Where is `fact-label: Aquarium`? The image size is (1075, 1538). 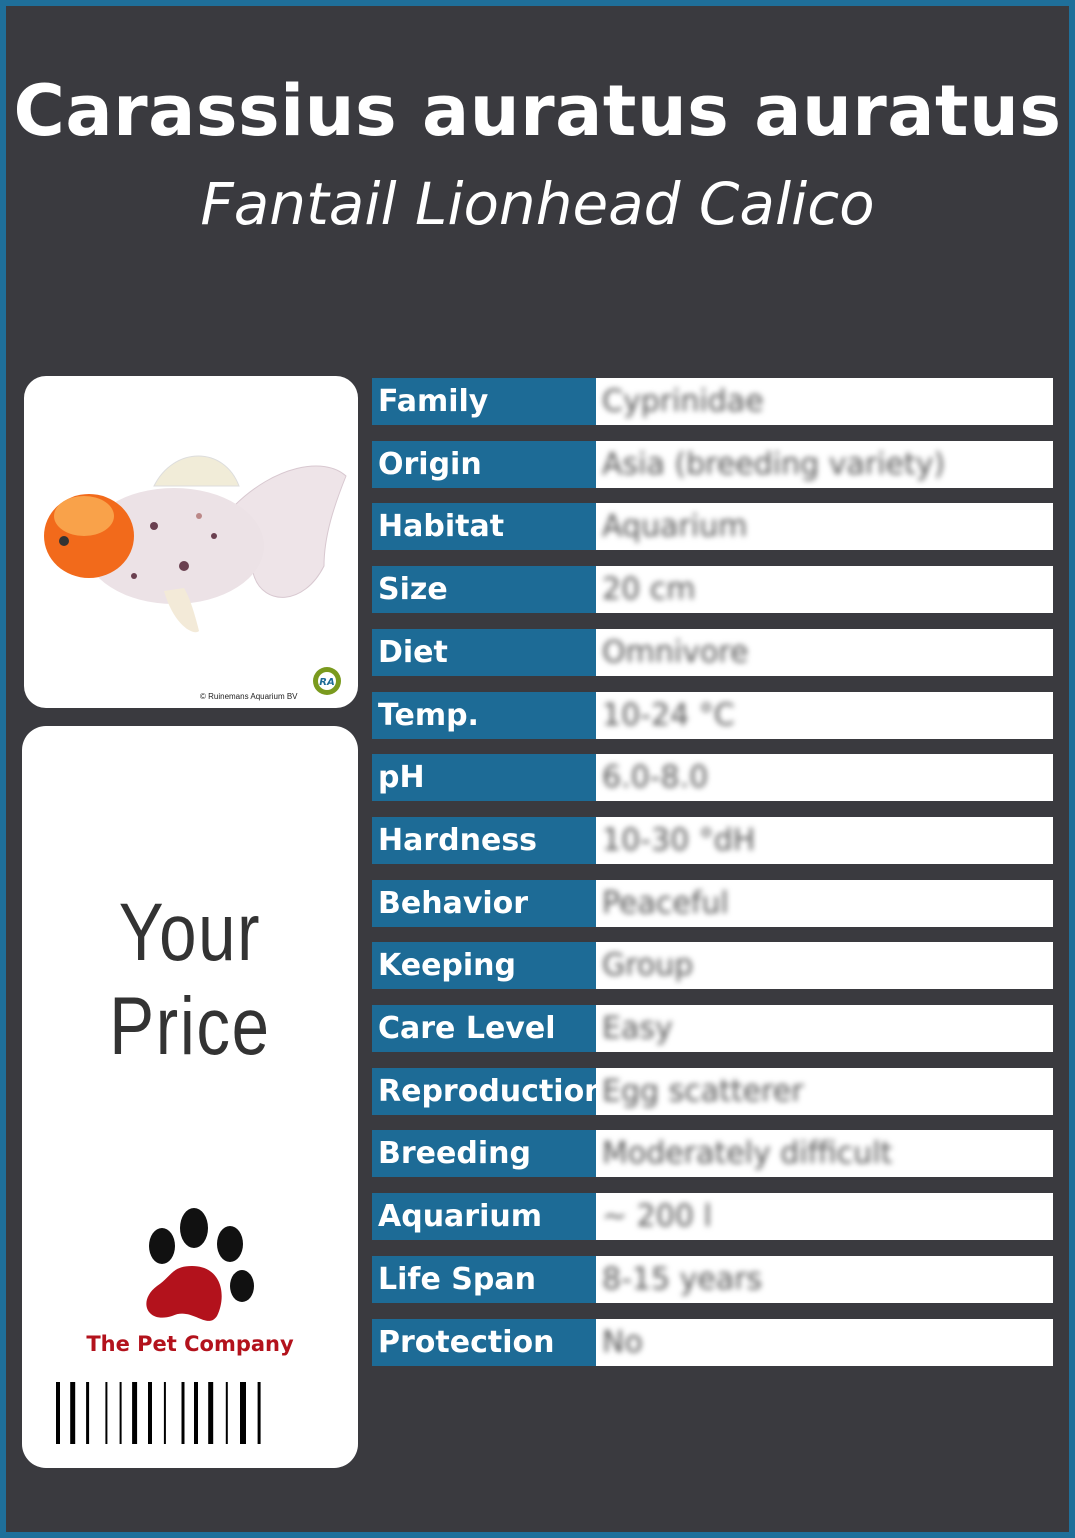 fact-label: Aquarium is located at coordinates (484, 1217).